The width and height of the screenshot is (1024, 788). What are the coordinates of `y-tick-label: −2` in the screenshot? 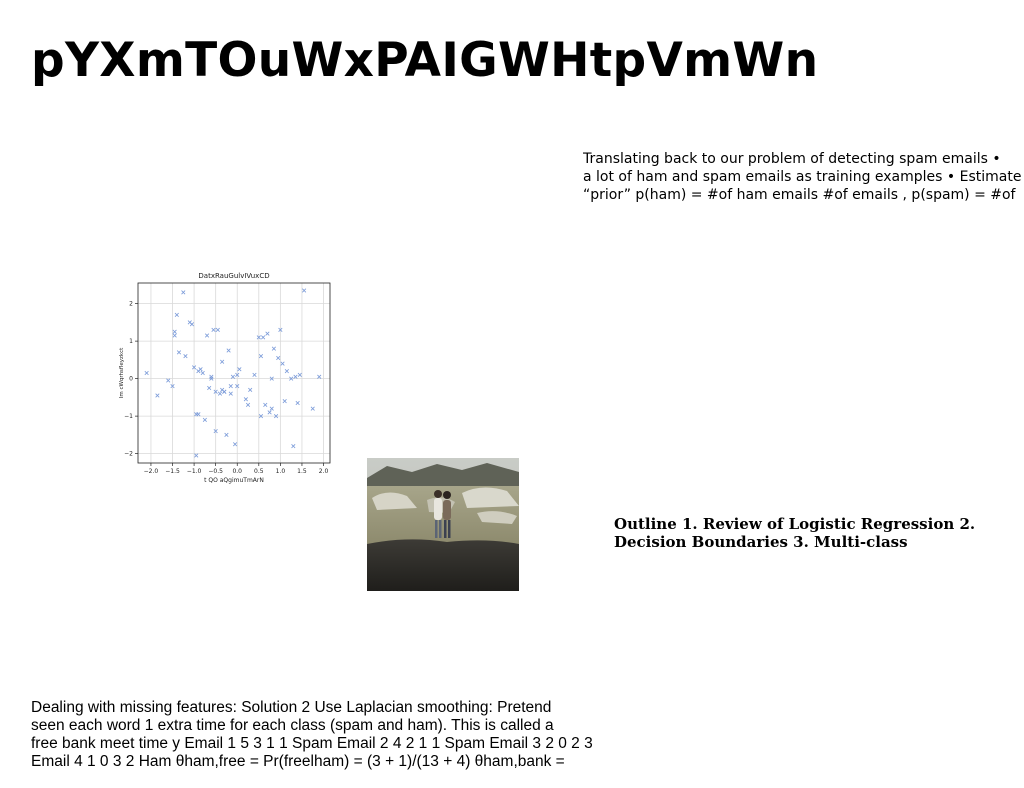 It's located at (128, 454).